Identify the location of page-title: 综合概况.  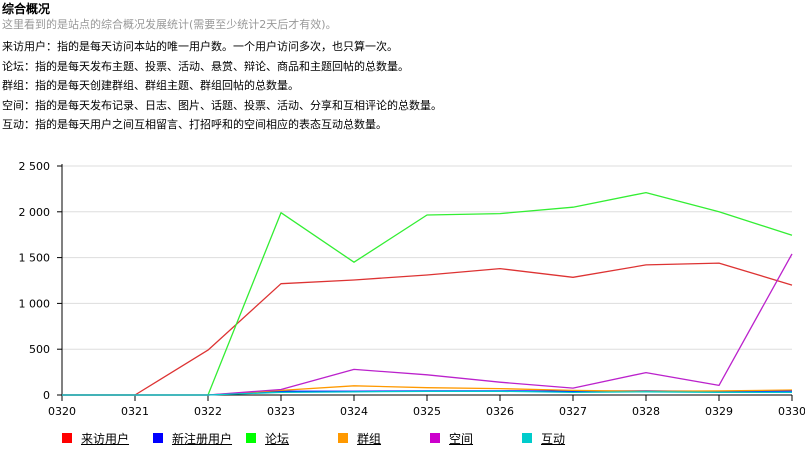
(26, 9).